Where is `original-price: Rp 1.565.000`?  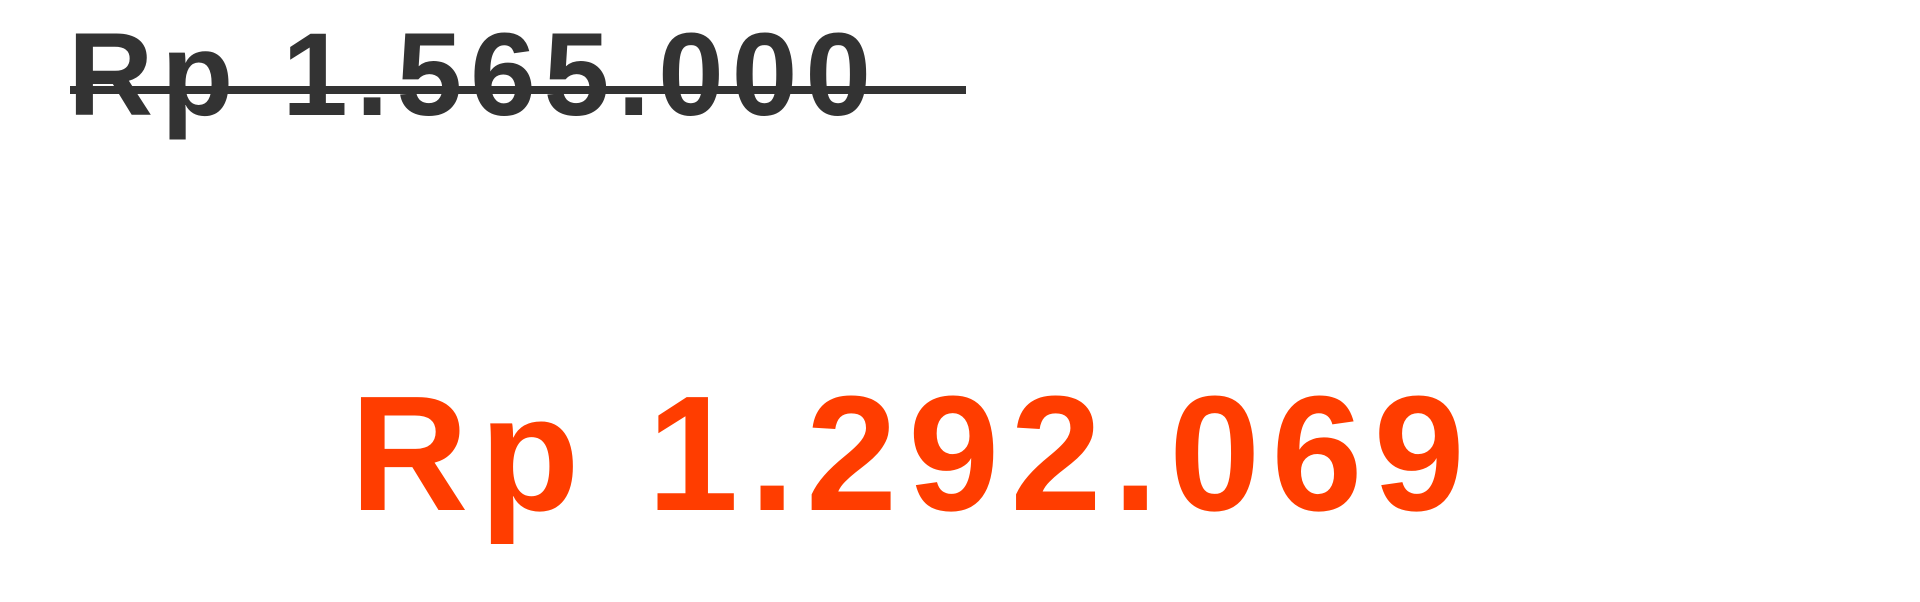 original-price: Rp 1.565.000 is located at coordinates (474, 75).